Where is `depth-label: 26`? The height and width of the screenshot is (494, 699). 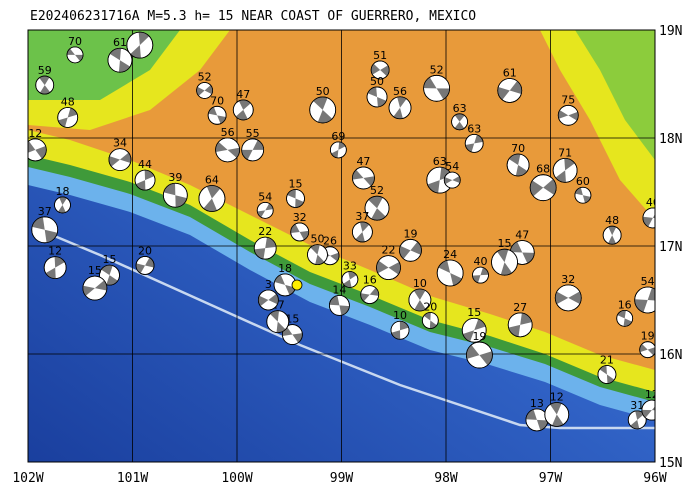
depth-label: 26 is located at coordinates (330, 241).